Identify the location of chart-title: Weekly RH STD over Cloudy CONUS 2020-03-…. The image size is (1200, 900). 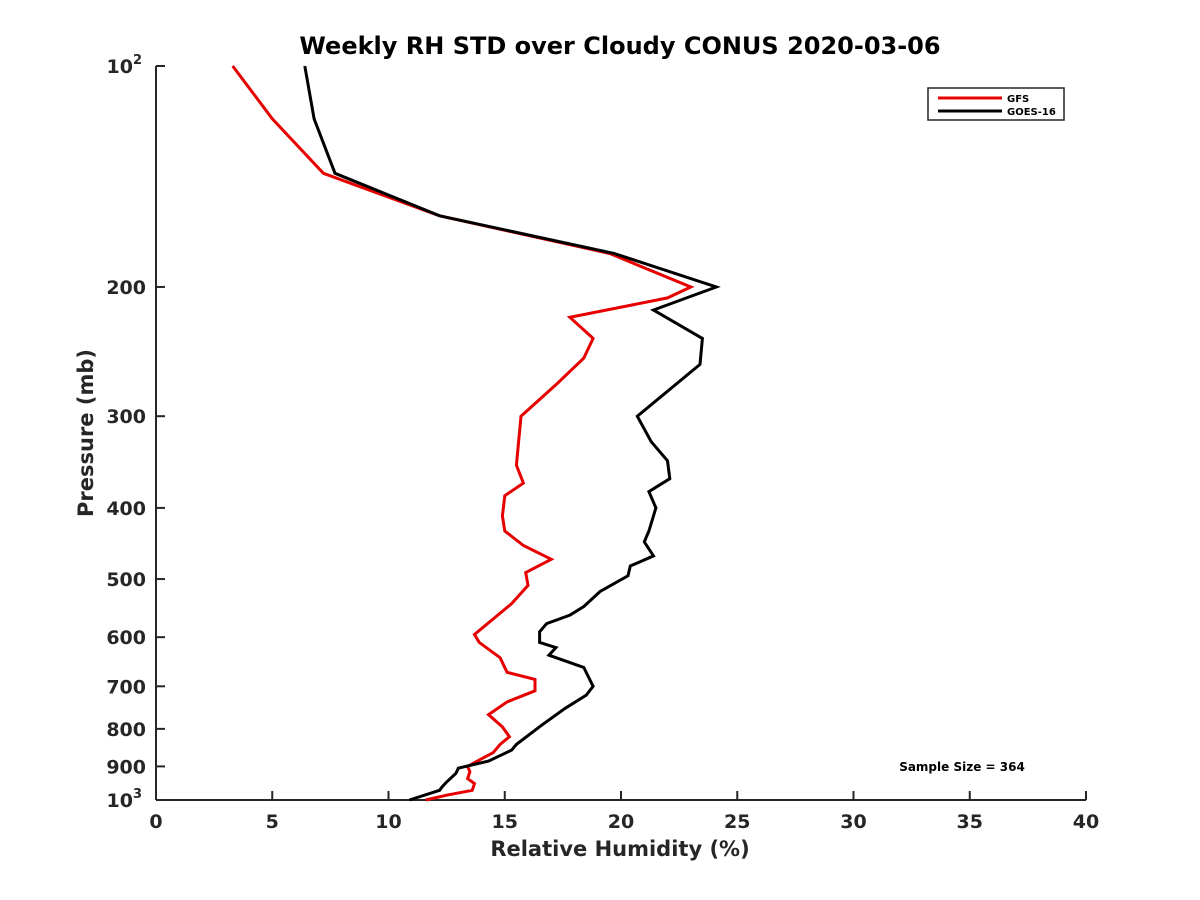
(619, 46).